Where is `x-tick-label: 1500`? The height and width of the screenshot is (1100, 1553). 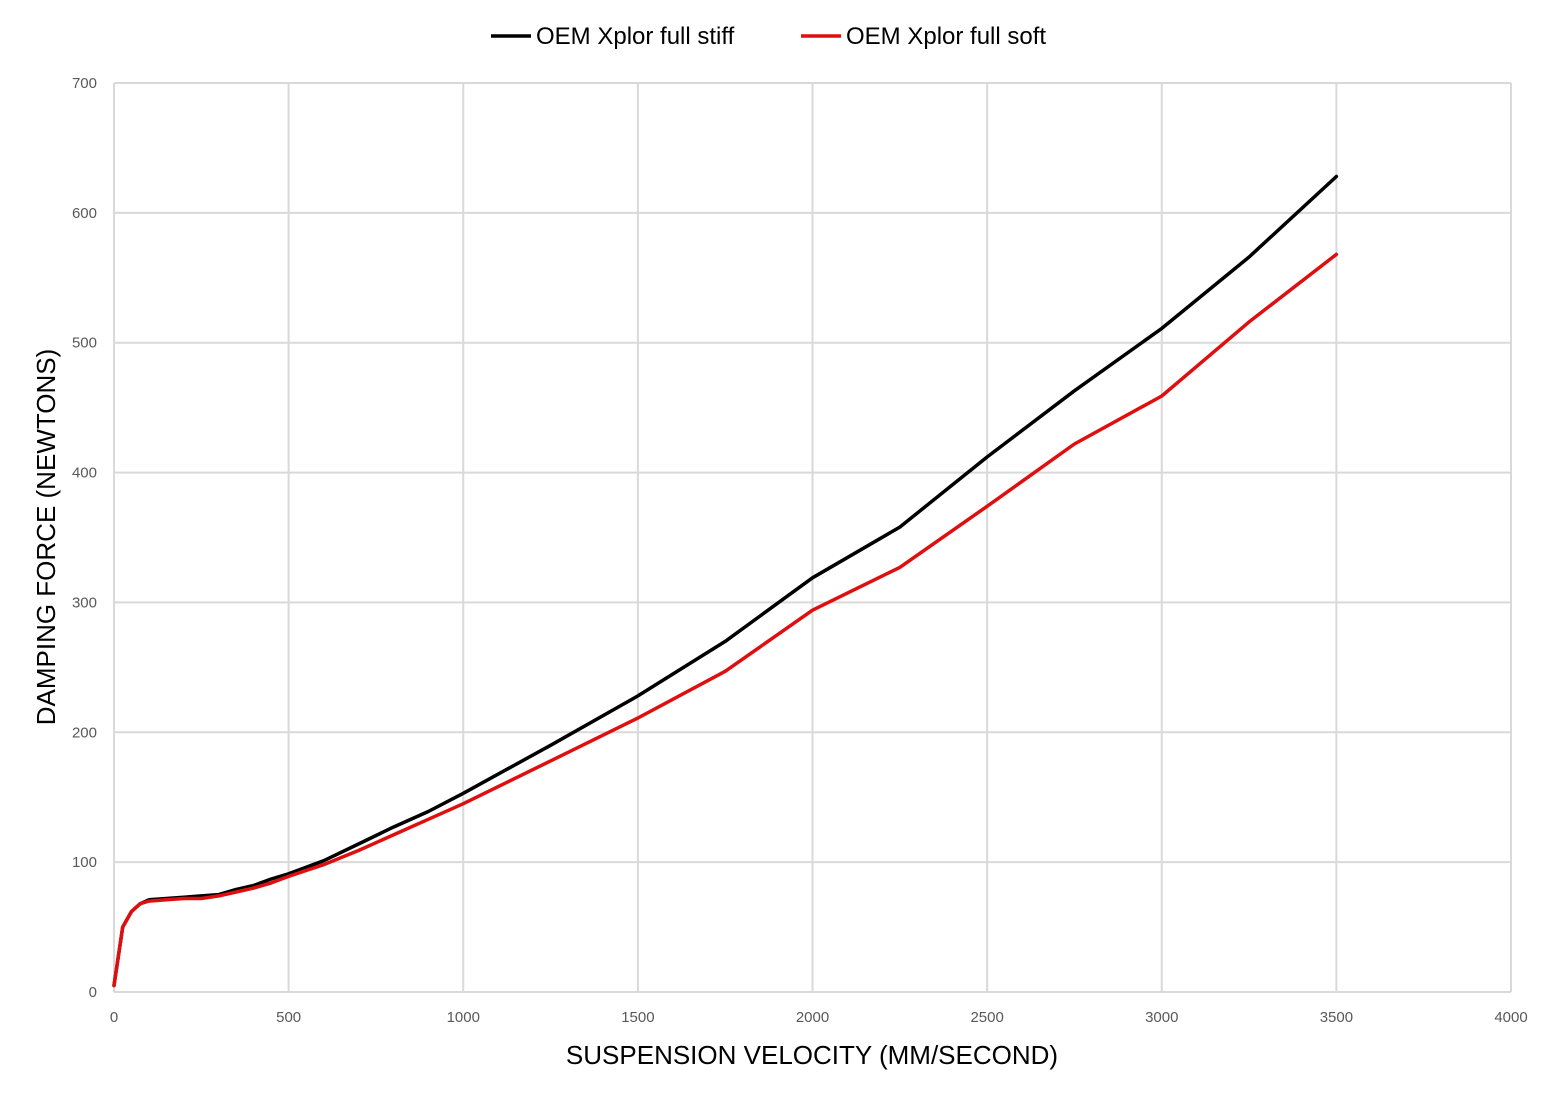
x-tick-label: 1500 is located at coordinates (637, 1017).